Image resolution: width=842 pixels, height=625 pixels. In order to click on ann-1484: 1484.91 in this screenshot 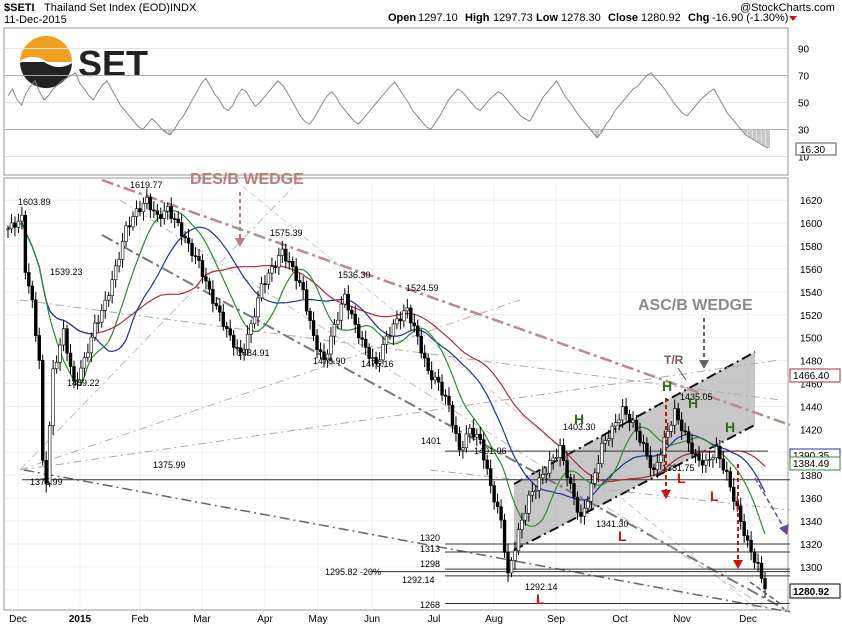, I will do `click(253, 353)`.